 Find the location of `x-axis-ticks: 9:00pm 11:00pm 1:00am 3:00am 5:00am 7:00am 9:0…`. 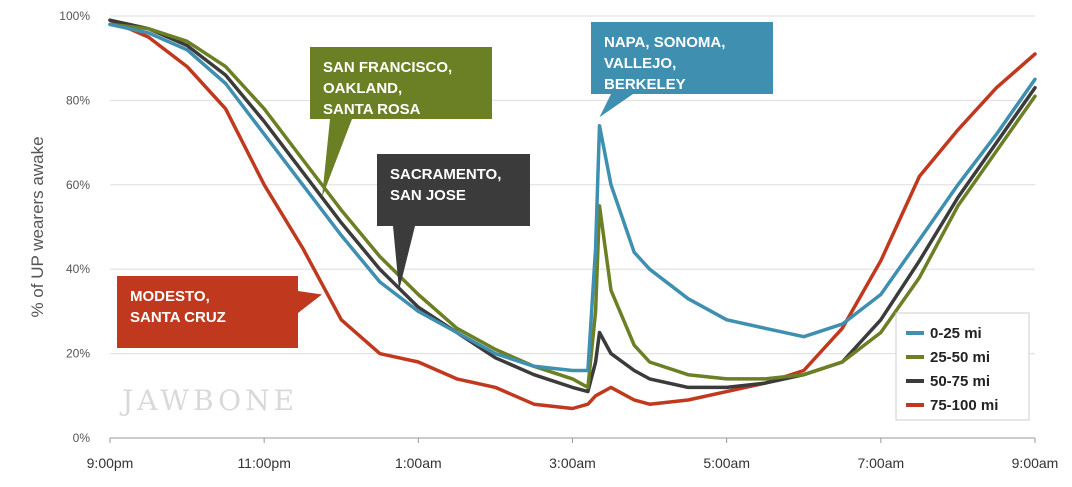

x-axis-ticks: 9:00pm 11:00pm 1:00am 3:00am 5:00am 7:00am 9:0… is located at coordinates (573, 454).